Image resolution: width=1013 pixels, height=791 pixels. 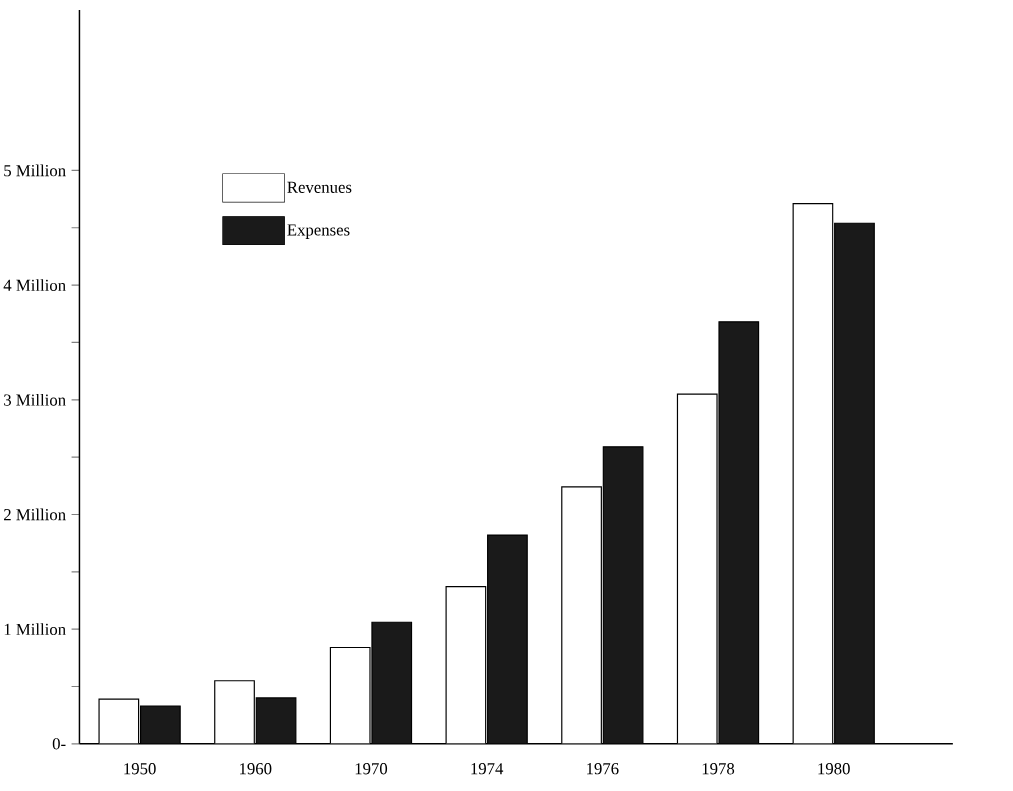 I want to click on y-tick-label: 5 Million, so click(x=35, y=170).